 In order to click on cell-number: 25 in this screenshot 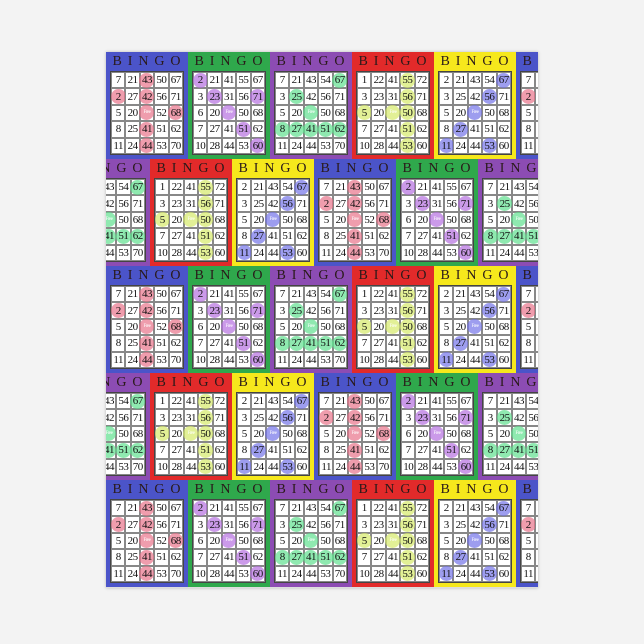, I will do `click(259, 417)`.